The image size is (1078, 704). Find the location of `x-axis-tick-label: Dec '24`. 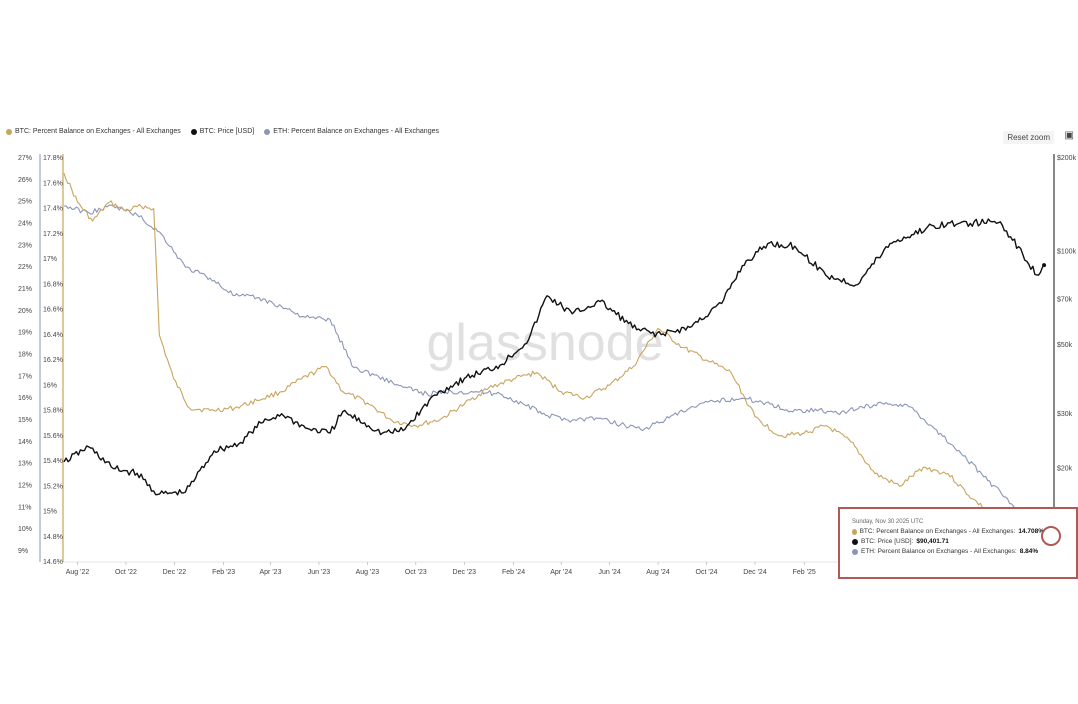

x-axis-tick-label: Dec '24 is located at coordinates (755, 572).